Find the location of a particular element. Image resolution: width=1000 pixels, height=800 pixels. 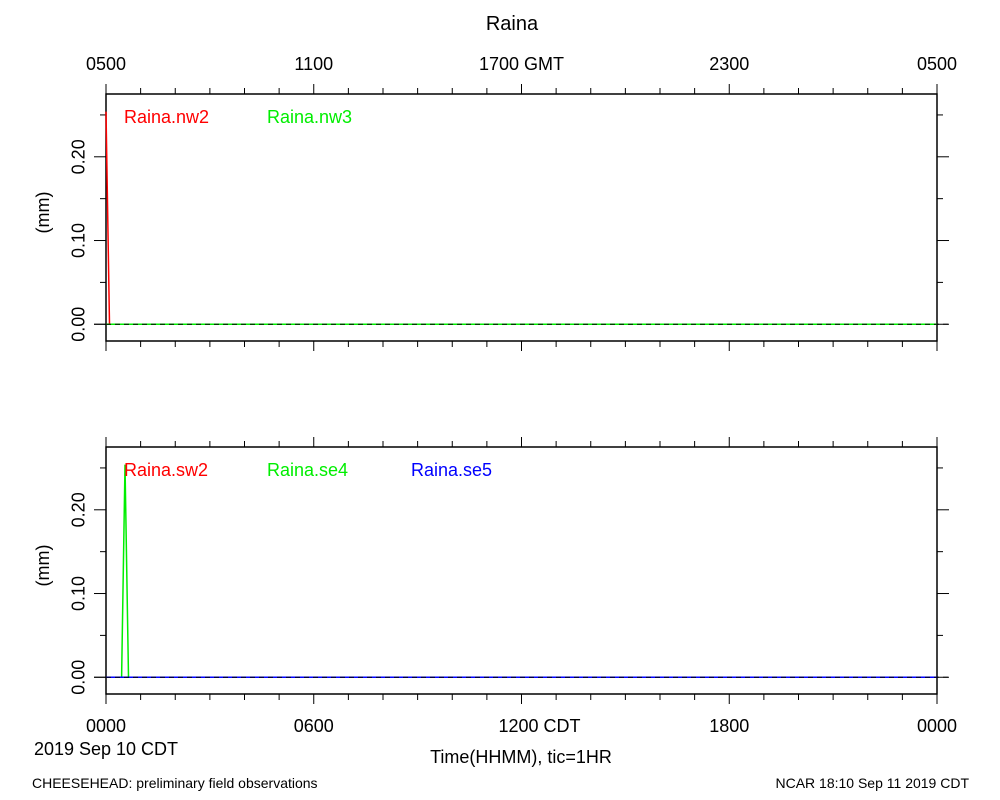

footer-right: NCAR 18:10 Sep 11 2019 CDT is located at coordinates (872, 783).